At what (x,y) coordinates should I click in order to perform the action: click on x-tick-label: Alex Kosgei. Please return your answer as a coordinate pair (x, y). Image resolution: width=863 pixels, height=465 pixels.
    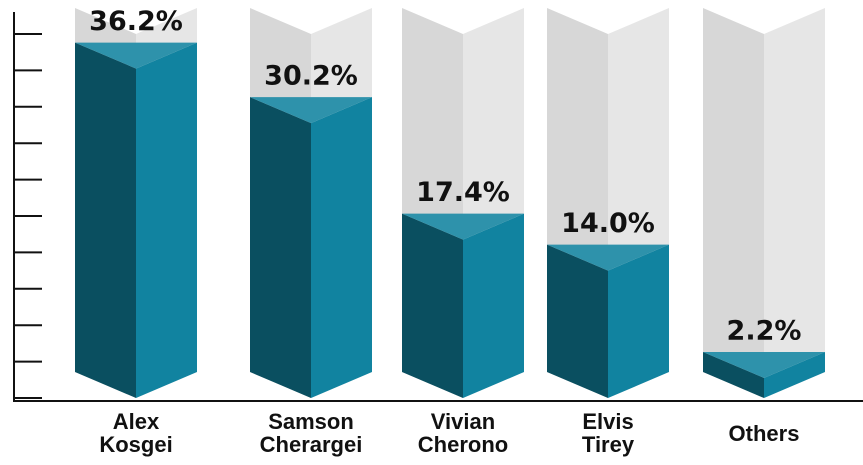
    Looking at the image, I should click on (136, 433).